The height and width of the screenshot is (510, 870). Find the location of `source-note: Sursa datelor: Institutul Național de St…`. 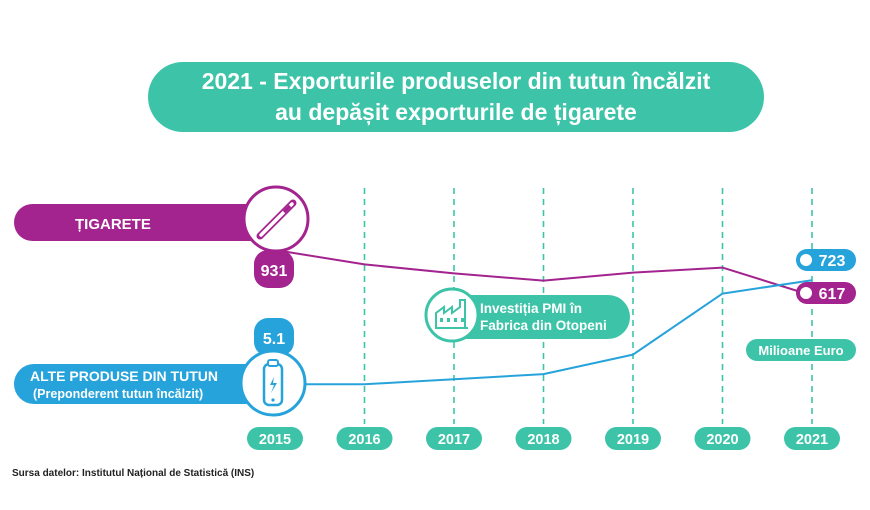

source-note: Sursa datelor: Institutul Național de St… is located at coordinates (133, 473).